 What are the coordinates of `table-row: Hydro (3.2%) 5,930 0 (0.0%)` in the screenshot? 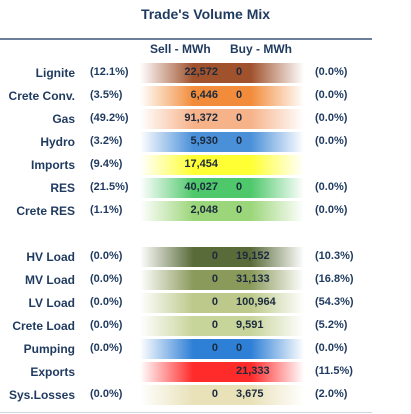 It's located at (205, 142).